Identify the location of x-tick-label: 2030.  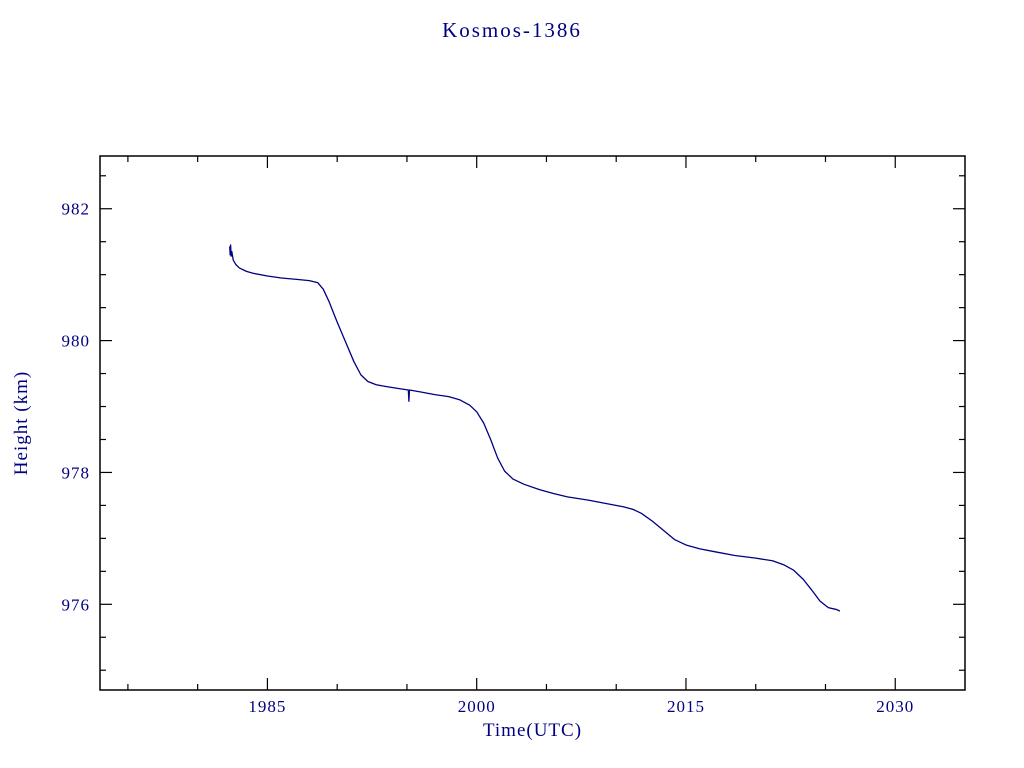
(895, 706).